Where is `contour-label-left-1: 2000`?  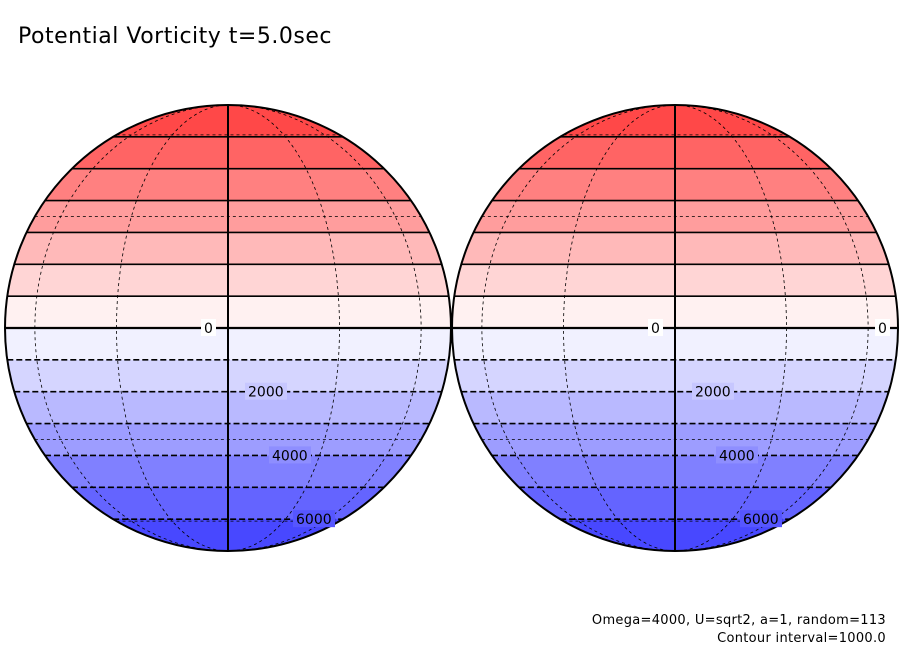
contour-label-left-1: 2000 is located at coordinates (266, 393).